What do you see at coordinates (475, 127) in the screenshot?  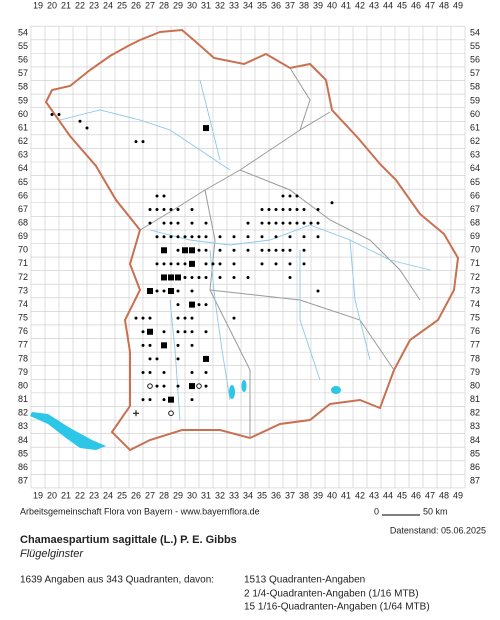 I see `row-label: 61` at bounding box center [475, 127].